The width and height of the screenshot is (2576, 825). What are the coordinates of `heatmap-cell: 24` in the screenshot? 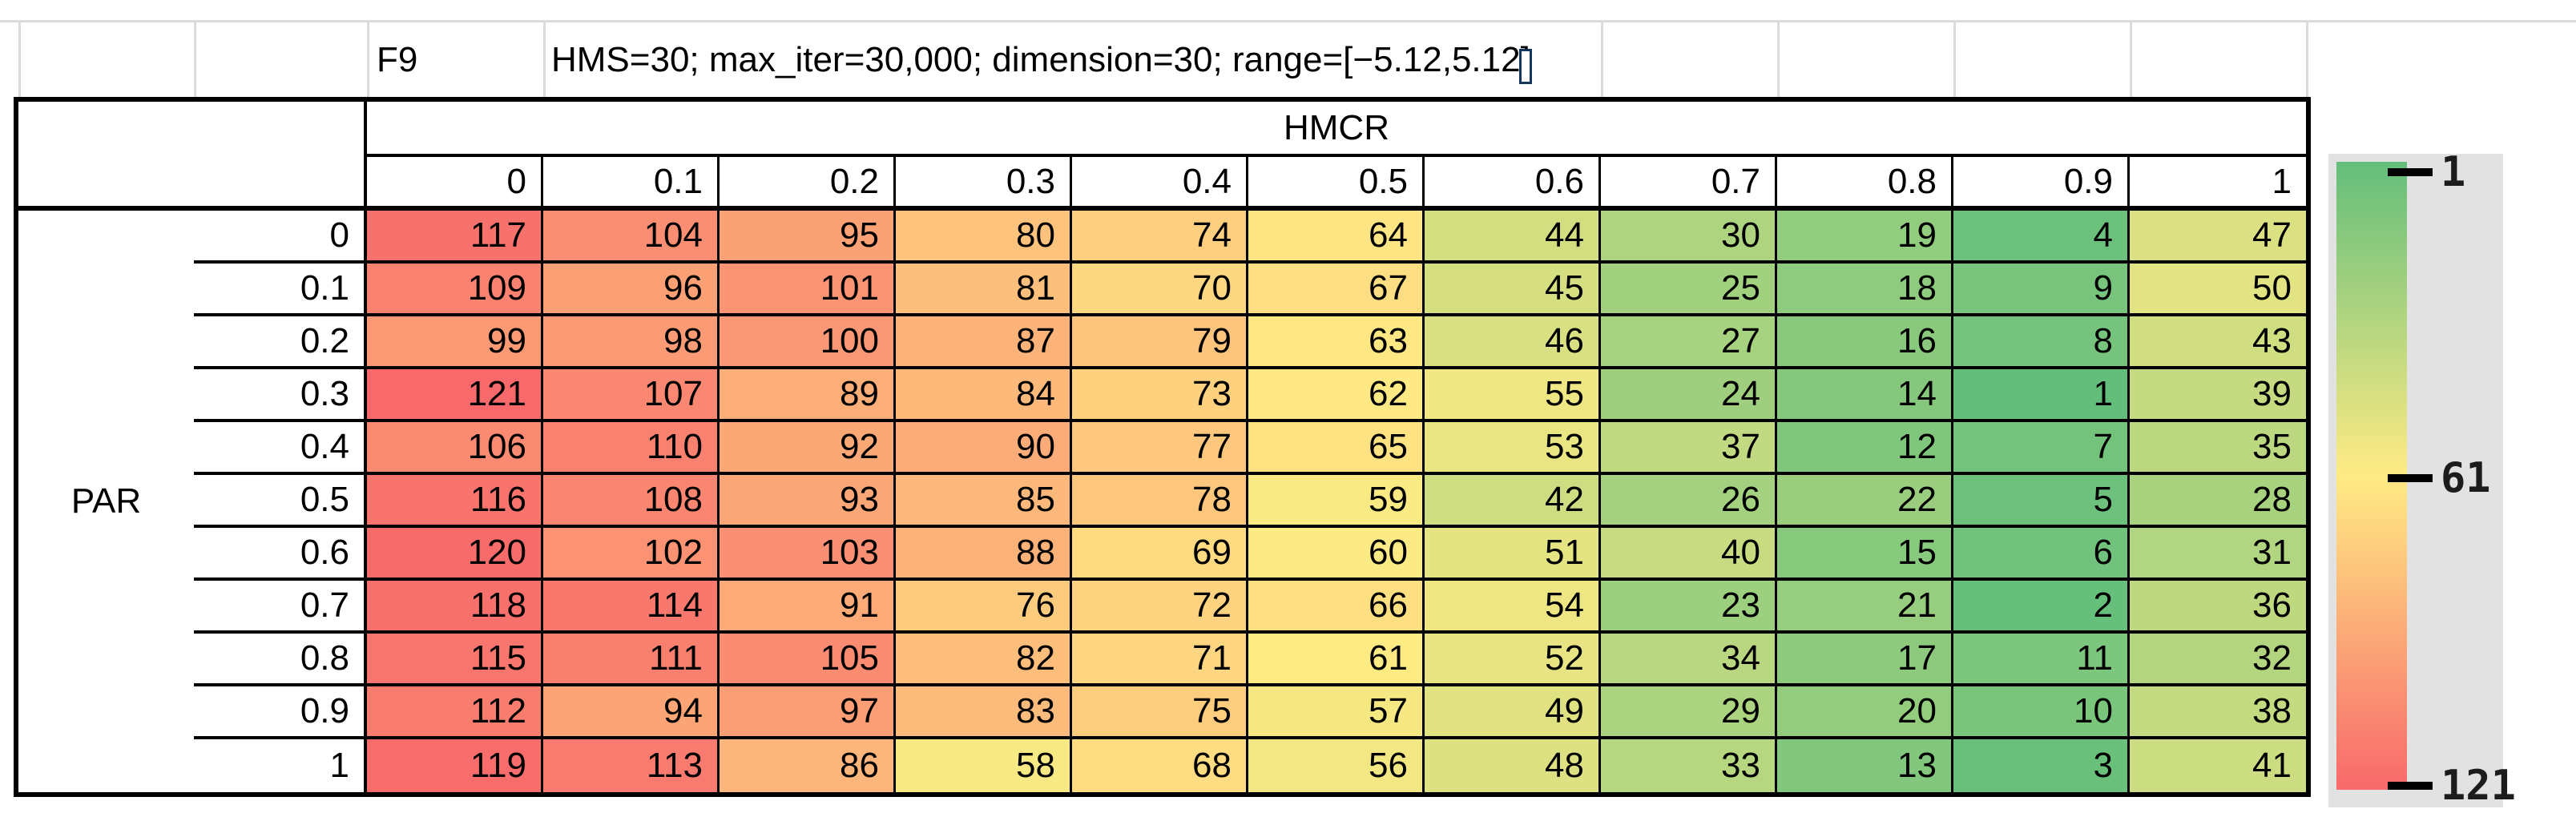 It's located at (1689, 395).